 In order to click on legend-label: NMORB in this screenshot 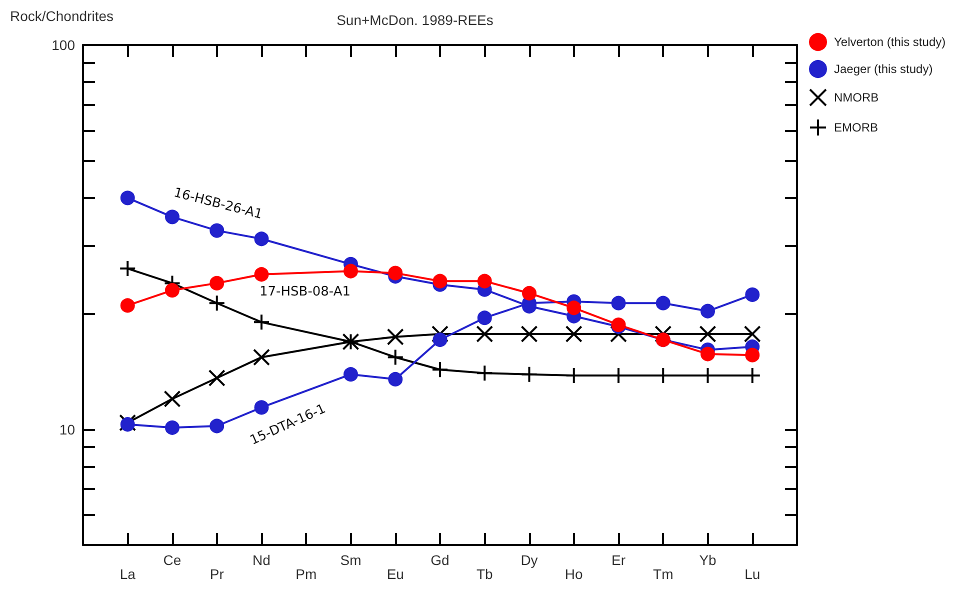, I will do `click(856, 97)`.